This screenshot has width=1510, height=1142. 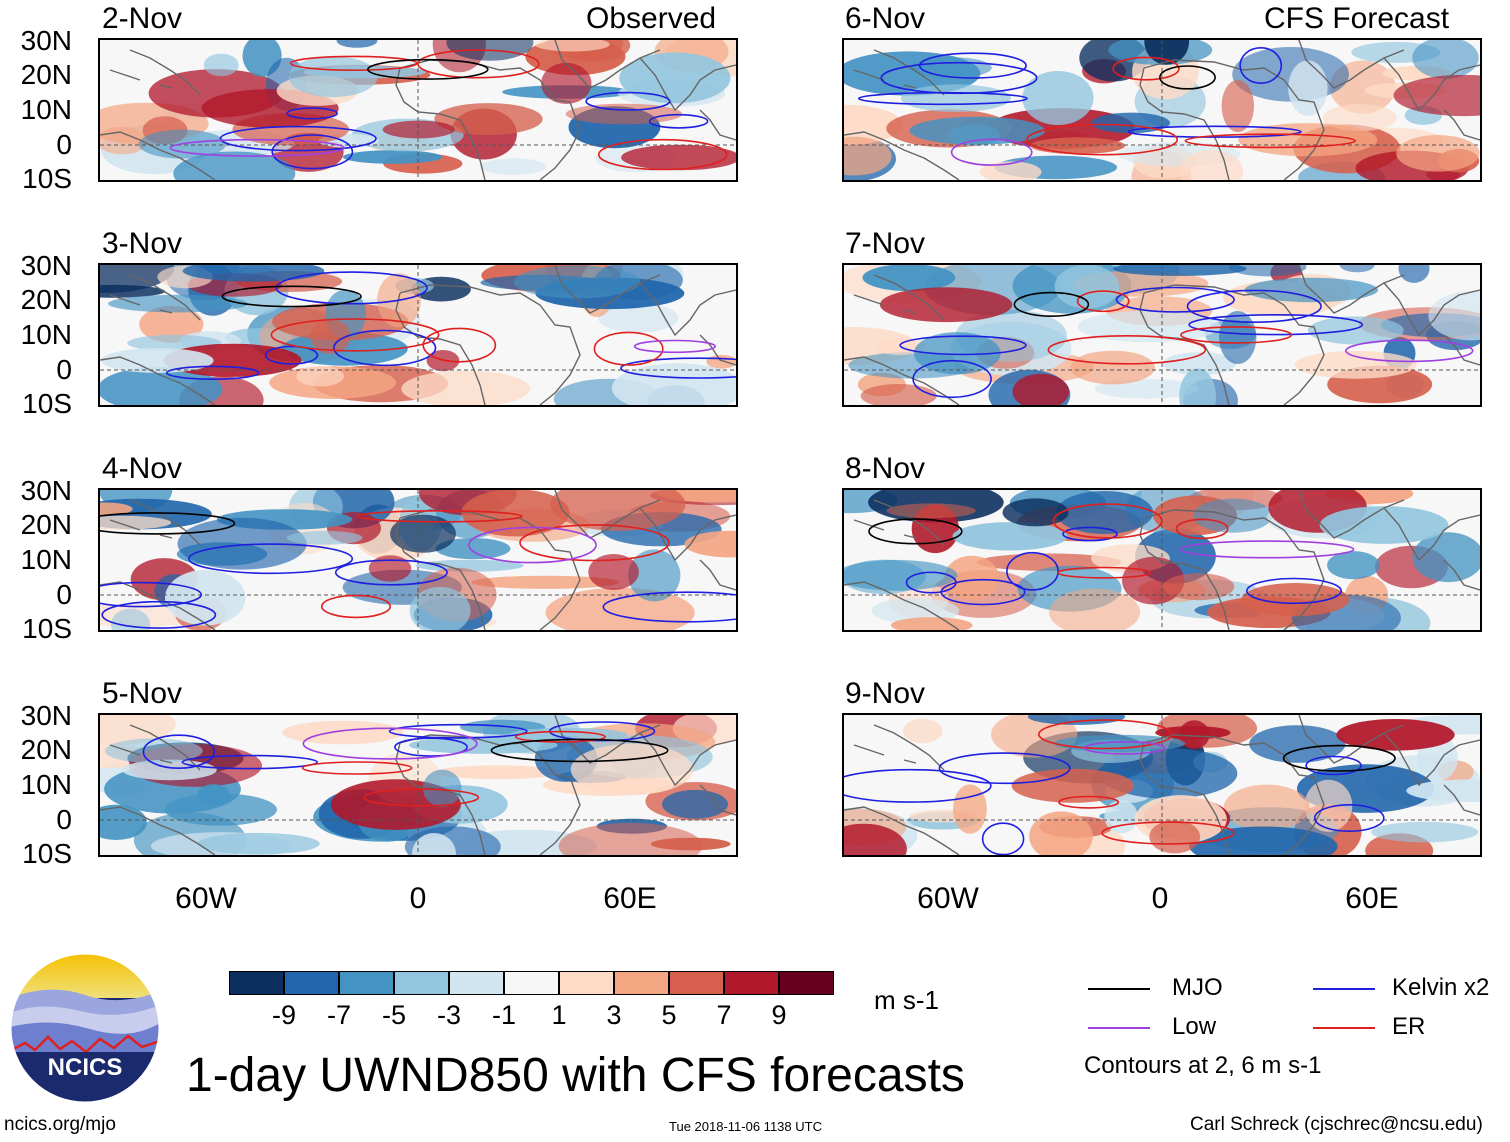 What do you see at coordinates (142, 243) in the screenshot?
I see `date-label-obs-2: 3-Nov` at bounding box center [142, 243].